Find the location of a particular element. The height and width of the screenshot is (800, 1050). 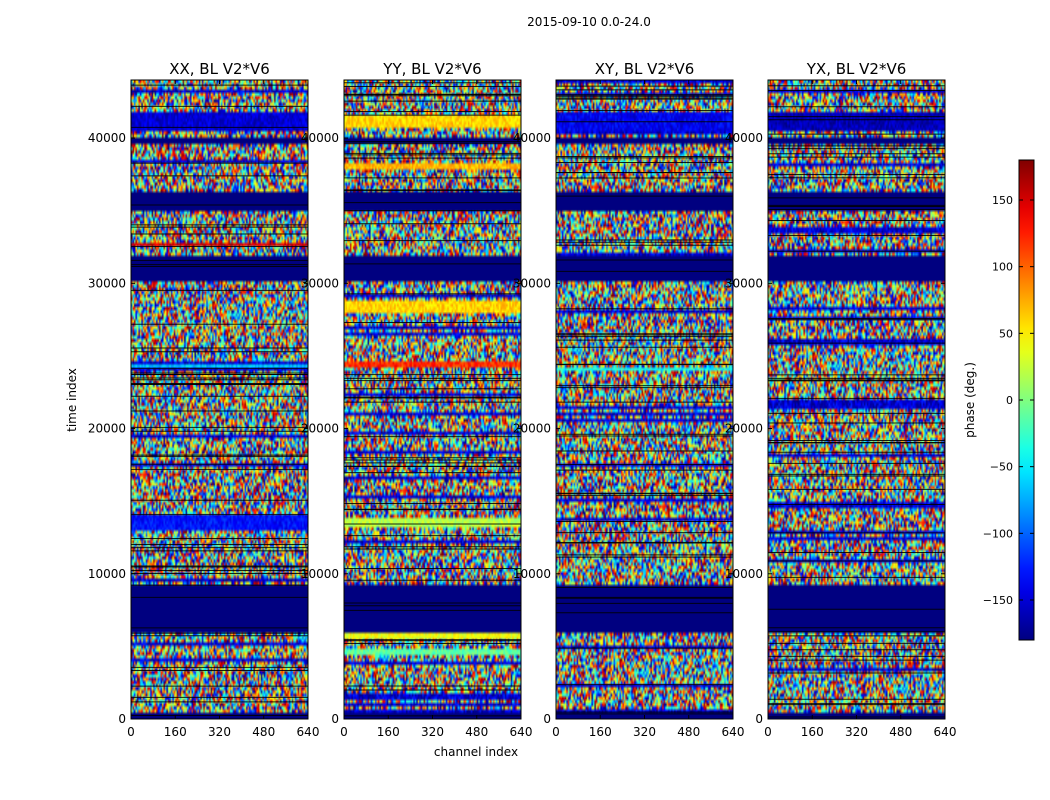

x-axis-label: channel index is located at coordinates (476, 752).